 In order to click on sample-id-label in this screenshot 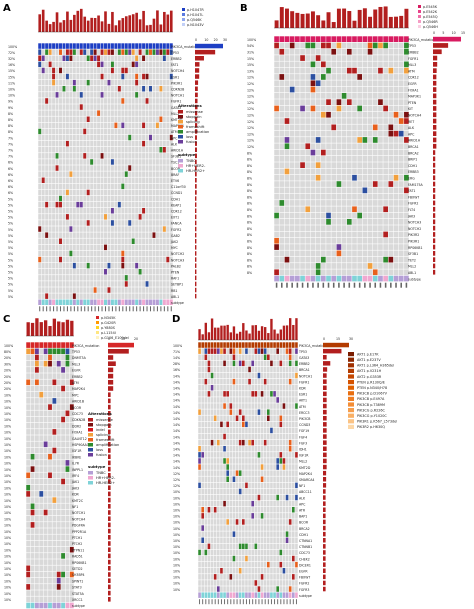, I will do `click(157, 309)`.